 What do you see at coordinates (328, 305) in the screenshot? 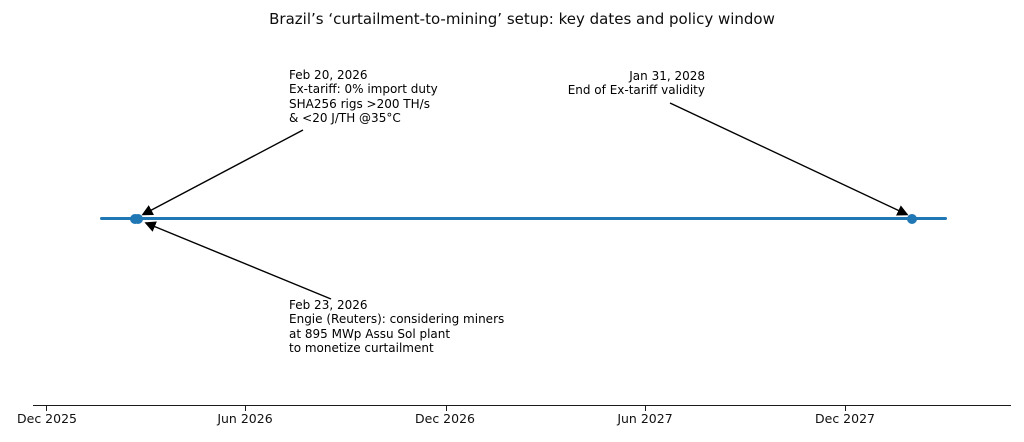
I see `annotation-date: Feb 23, 2026` at bounding box center [328, 305].